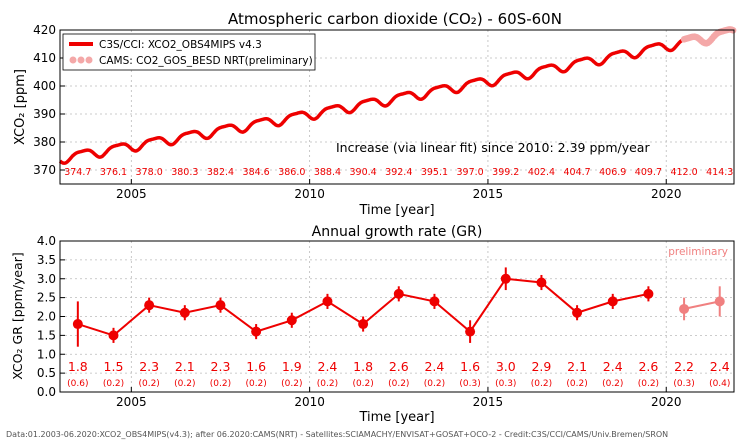  I want to click on top-y-tick-label: 420, so click(44, 30).